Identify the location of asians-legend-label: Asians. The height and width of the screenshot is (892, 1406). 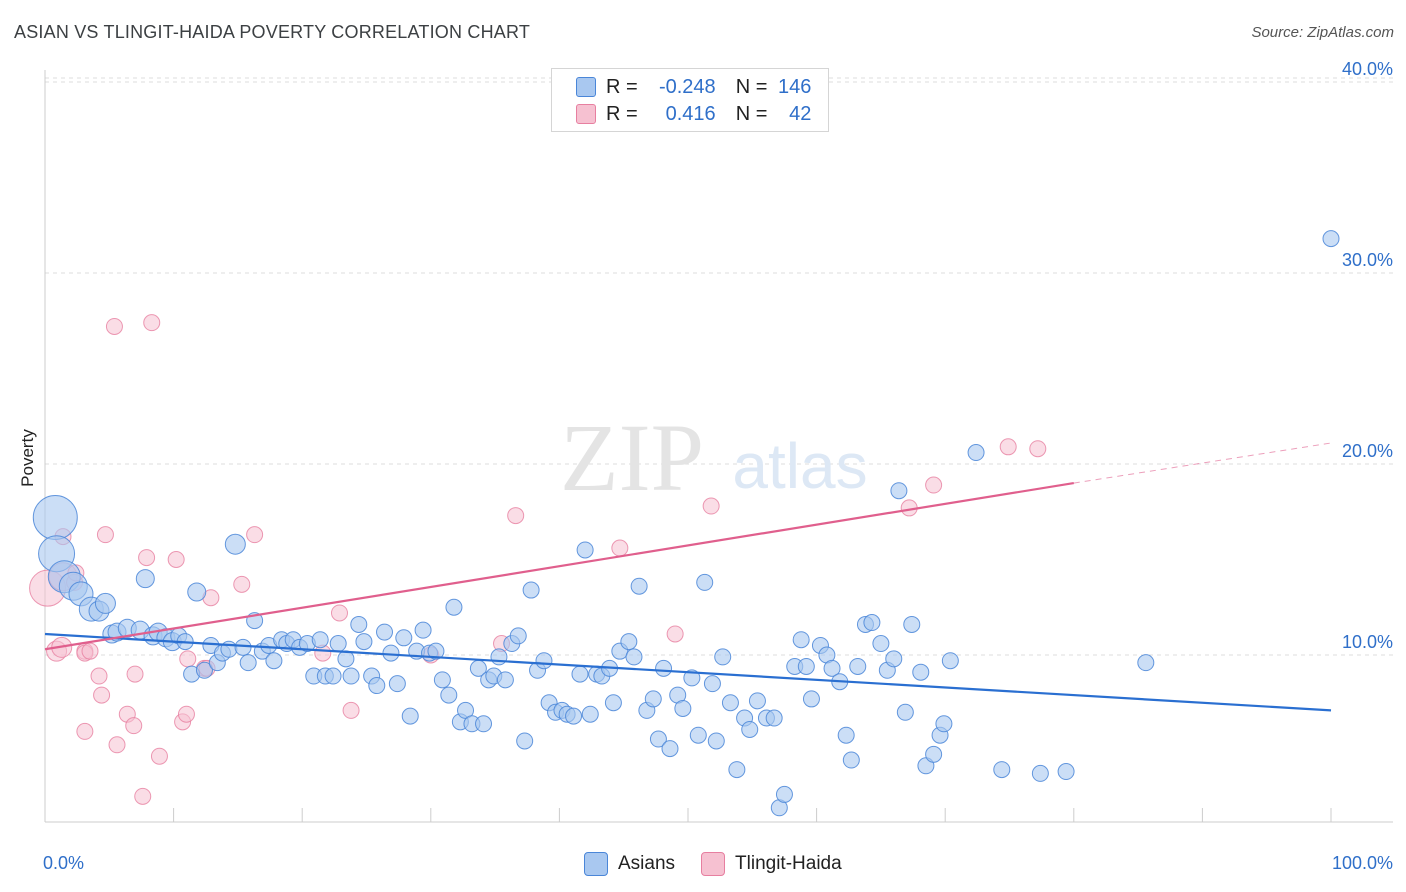
(647, 863).